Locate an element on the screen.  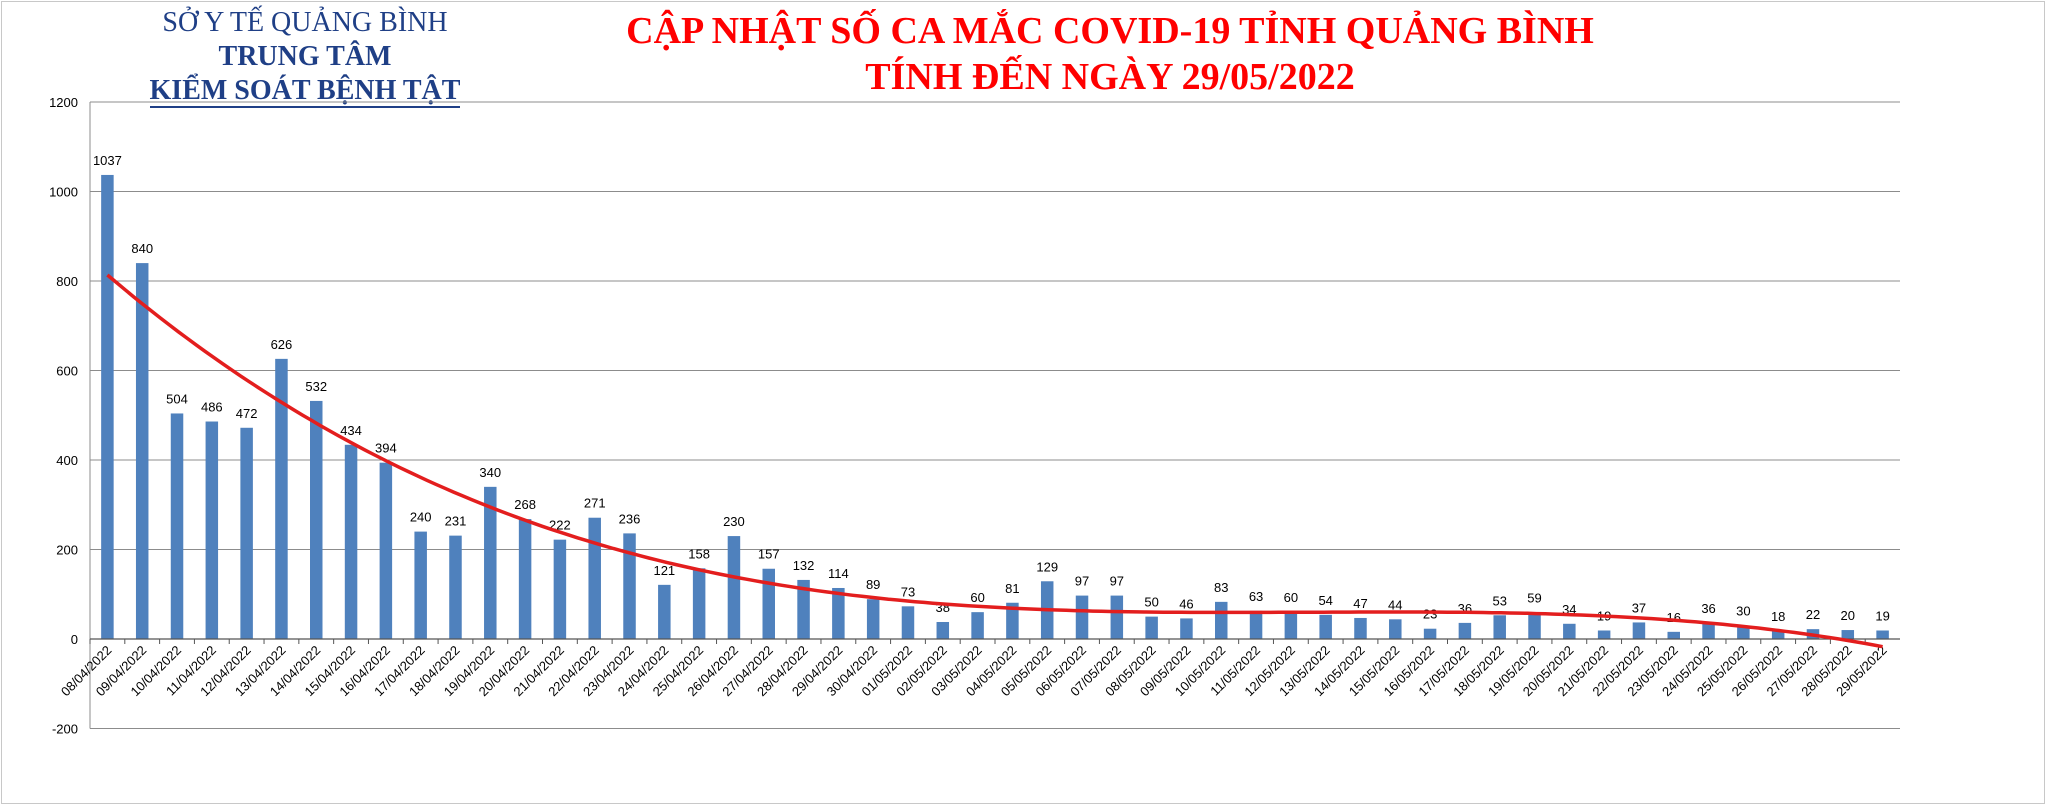
y-tick-label: -200 is located at coordinates (65, 729).